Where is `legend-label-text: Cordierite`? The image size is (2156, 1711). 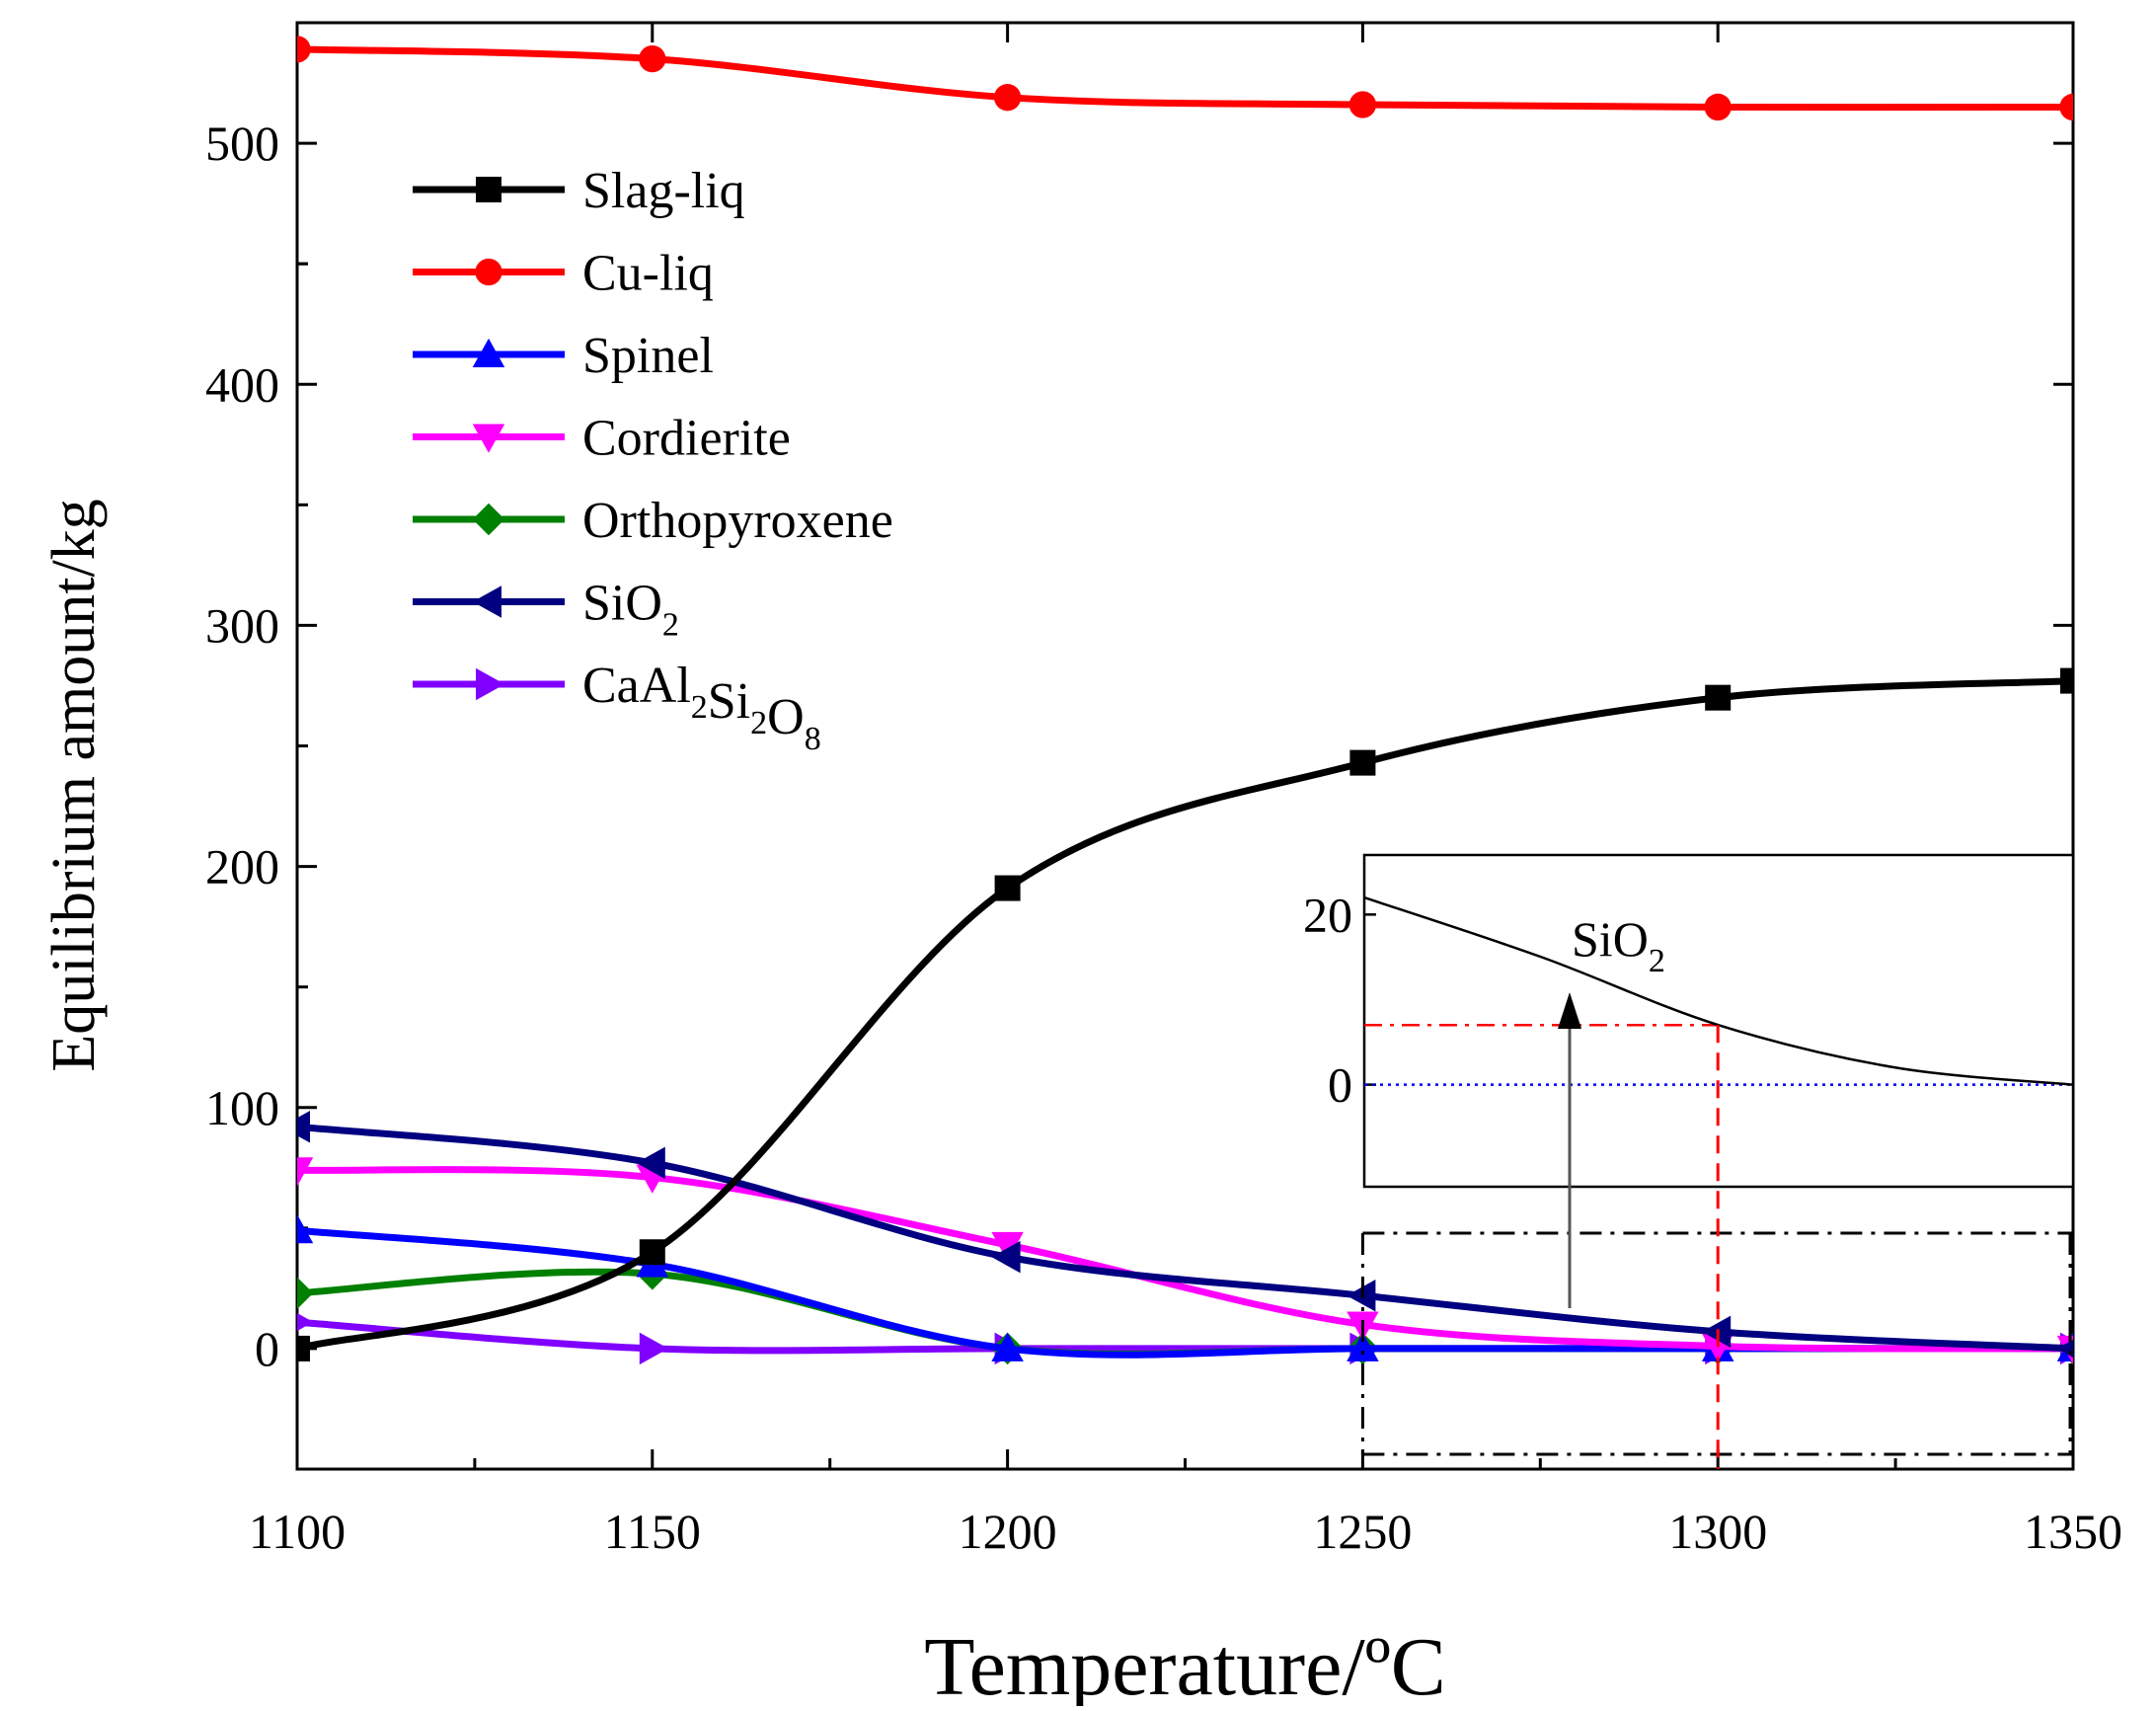 legend-label-text: Cordierite is located at coordinates (686, 439).